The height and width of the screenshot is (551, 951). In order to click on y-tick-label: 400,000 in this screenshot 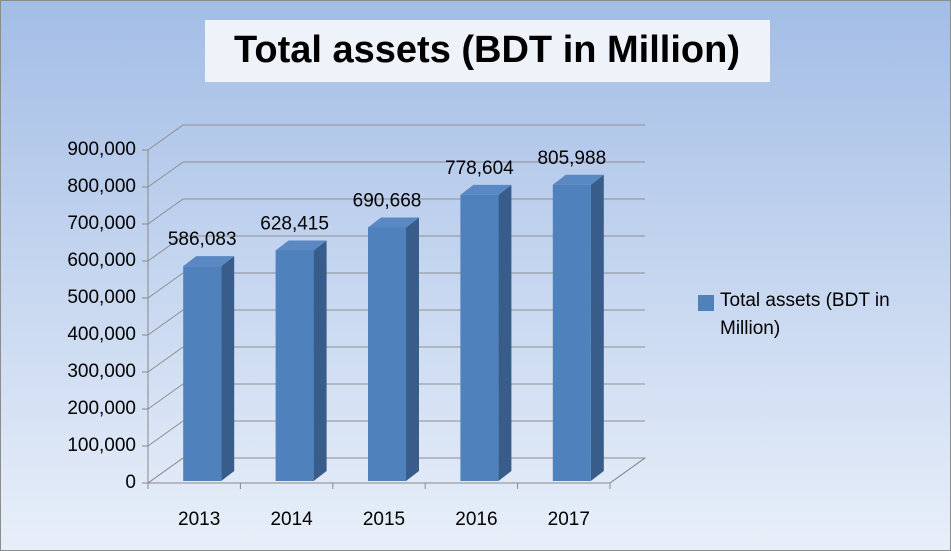, I will do `click(101, 334)`.